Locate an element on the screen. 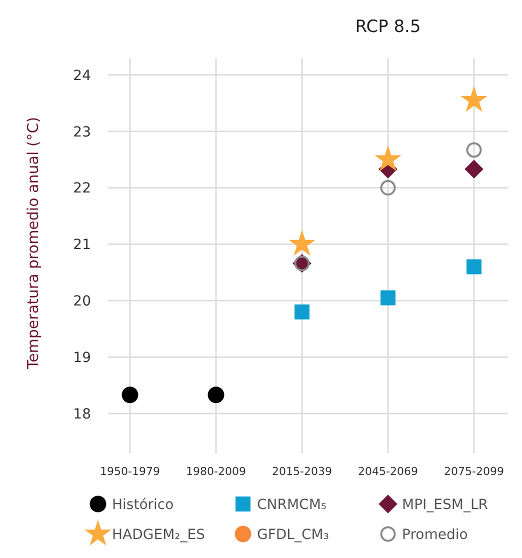 The image size is (522, 558). y-tick-label: 22 is located at coordinates (82, 188).